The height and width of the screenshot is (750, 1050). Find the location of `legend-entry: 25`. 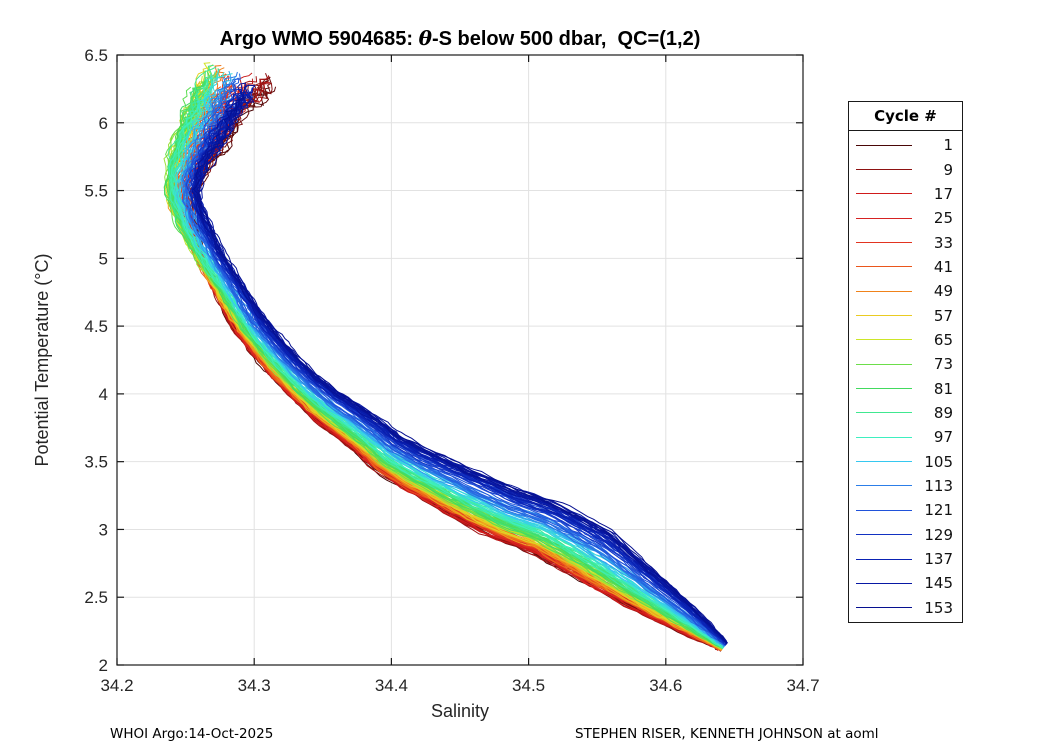

legend-entry: 25 is located at coordinates (905, 218).